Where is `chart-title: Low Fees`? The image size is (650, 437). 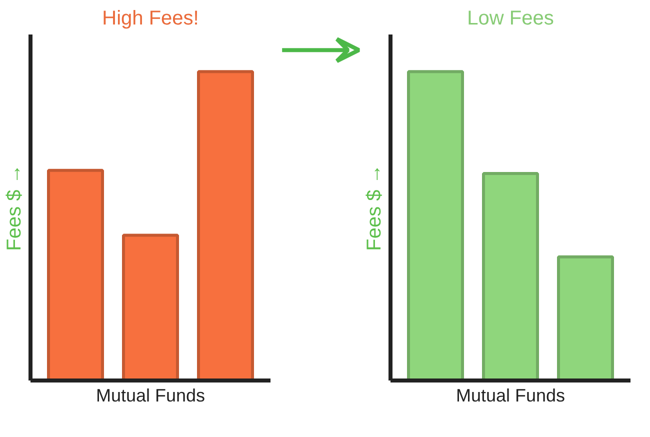
chart-title: Low Fees is located at coordinates (510, 19).